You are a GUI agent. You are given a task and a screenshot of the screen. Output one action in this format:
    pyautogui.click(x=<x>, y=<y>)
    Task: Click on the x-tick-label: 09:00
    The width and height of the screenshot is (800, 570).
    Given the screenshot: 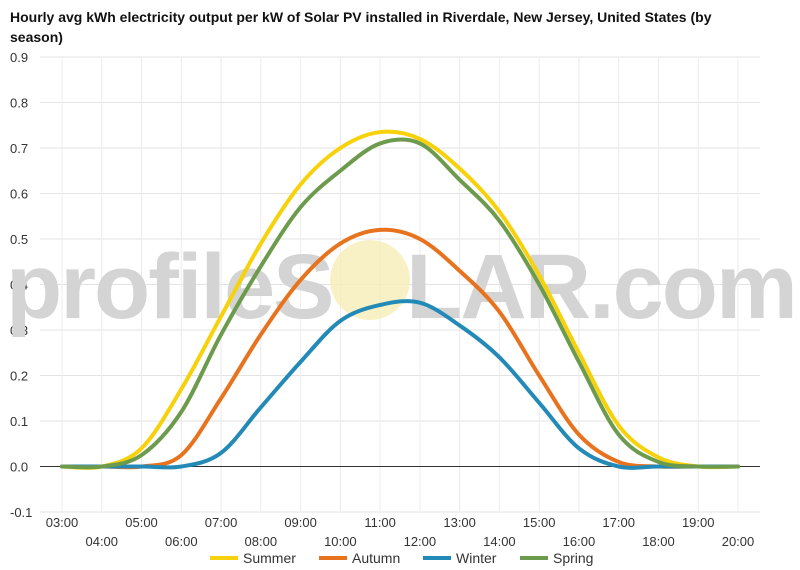 What is the action you would take?
    pyautogui.click(x=300, y=522)
    